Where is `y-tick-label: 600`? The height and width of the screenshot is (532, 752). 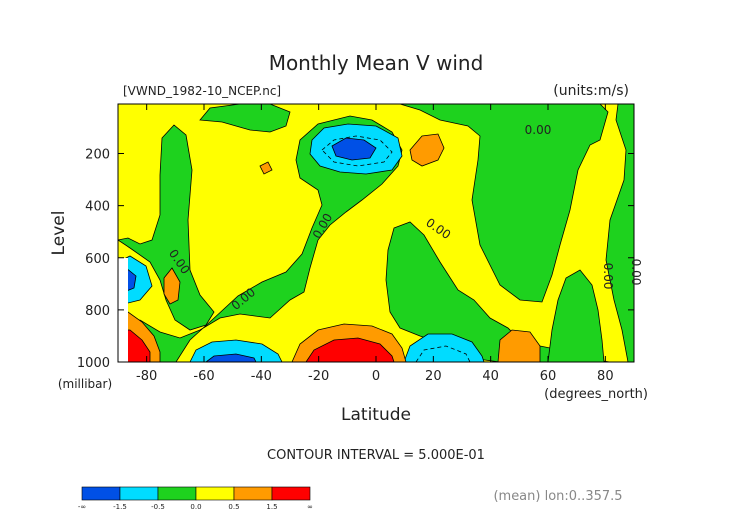
y-tick-label: 600 is located at coordinates (97, 259).